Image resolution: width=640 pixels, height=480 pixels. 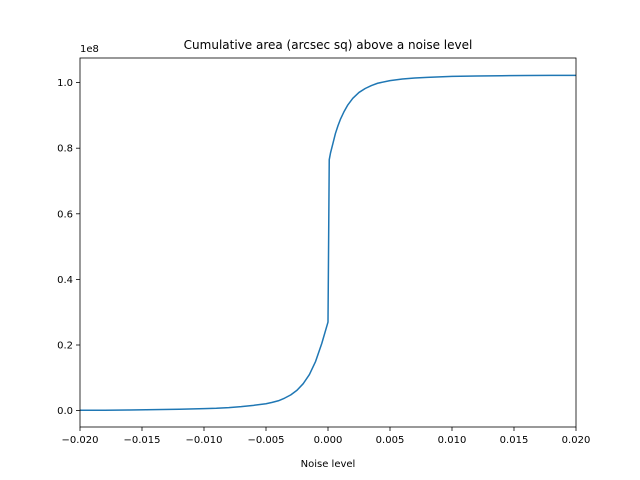 What do you see at coordinates (576, 440) in the screenshot?
I see `x-tick-label: 0.020` at bounding box center [576, 440].